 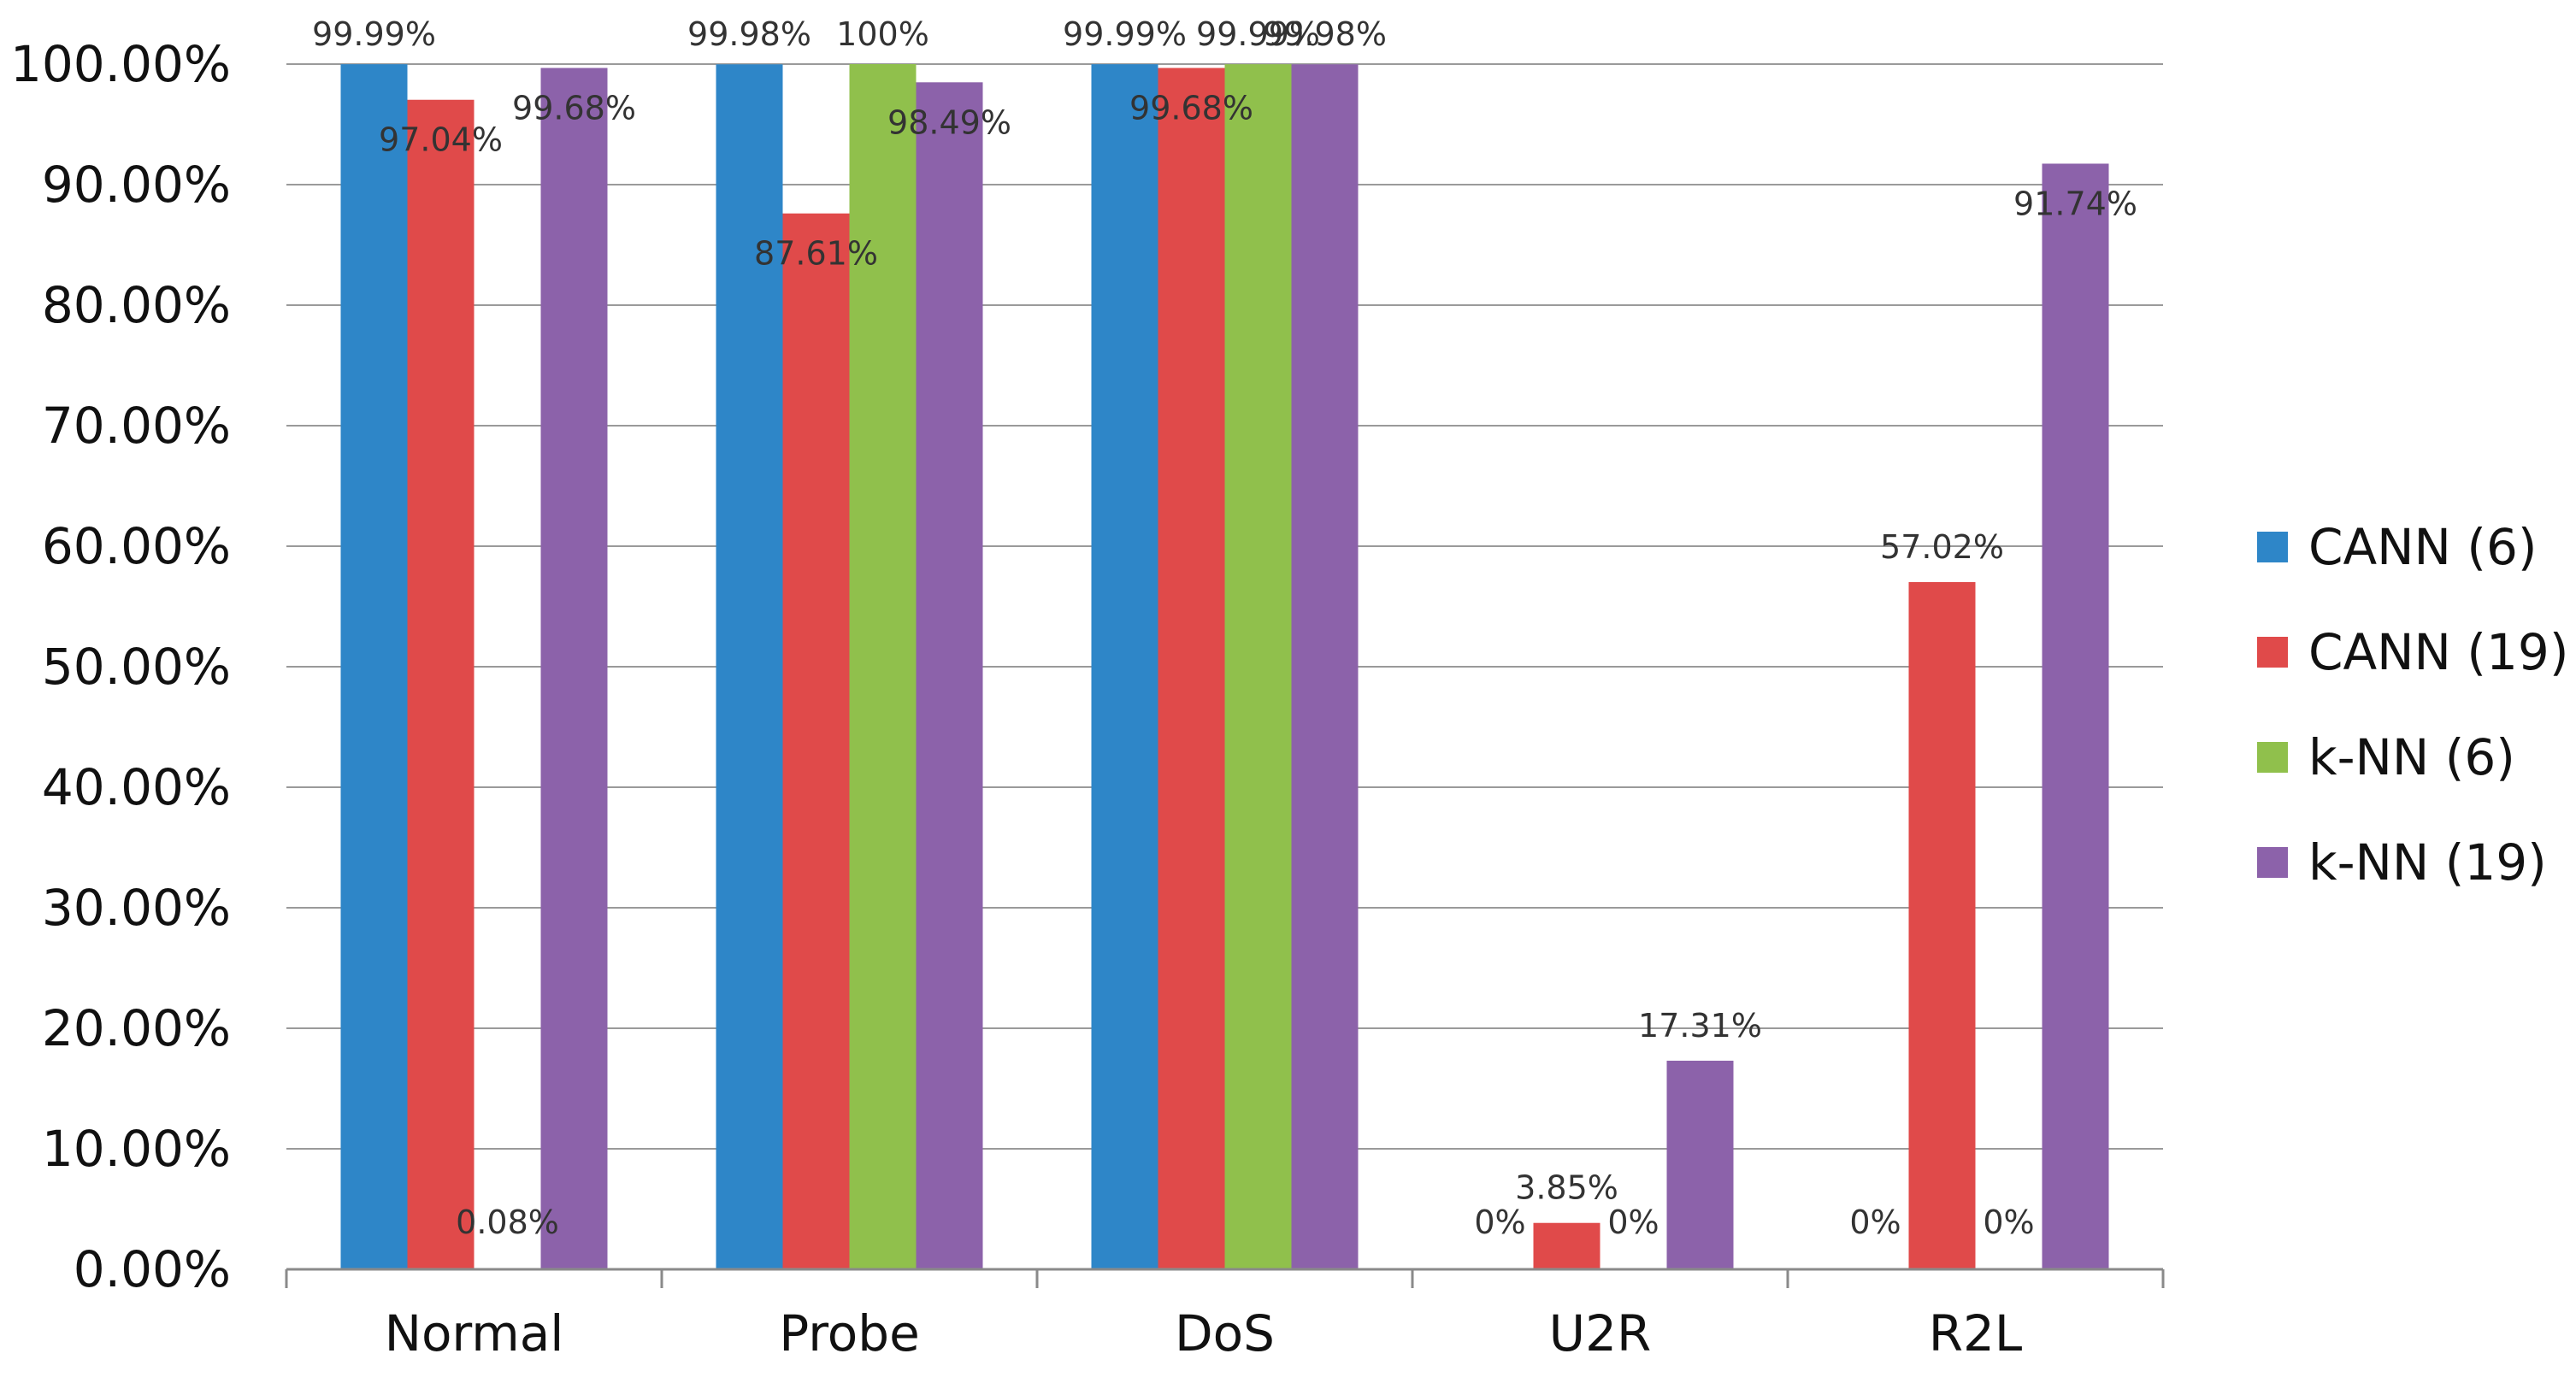 What do you see at coordinates (136, 1149) in the screenshot?
I see `y-tick-label: 10.00%` at bounding box center [136, 1149].